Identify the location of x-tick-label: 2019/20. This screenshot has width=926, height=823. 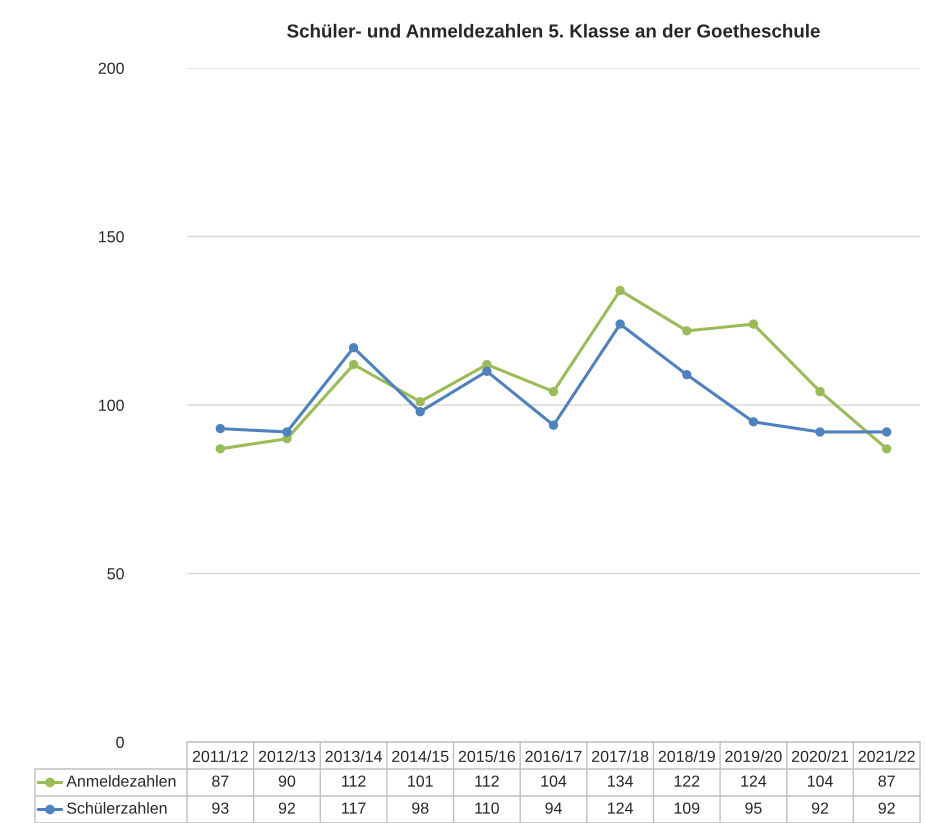
(753, 756).